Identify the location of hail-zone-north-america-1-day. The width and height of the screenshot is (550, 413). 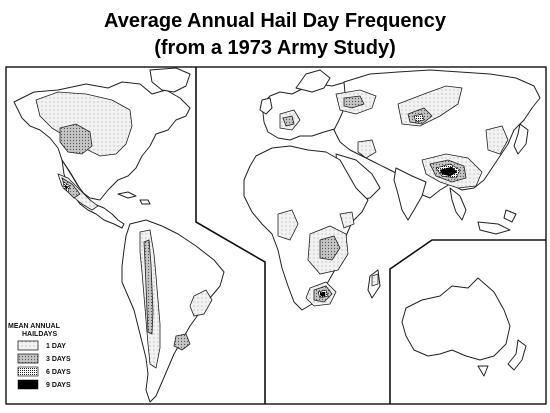
(84, 124).